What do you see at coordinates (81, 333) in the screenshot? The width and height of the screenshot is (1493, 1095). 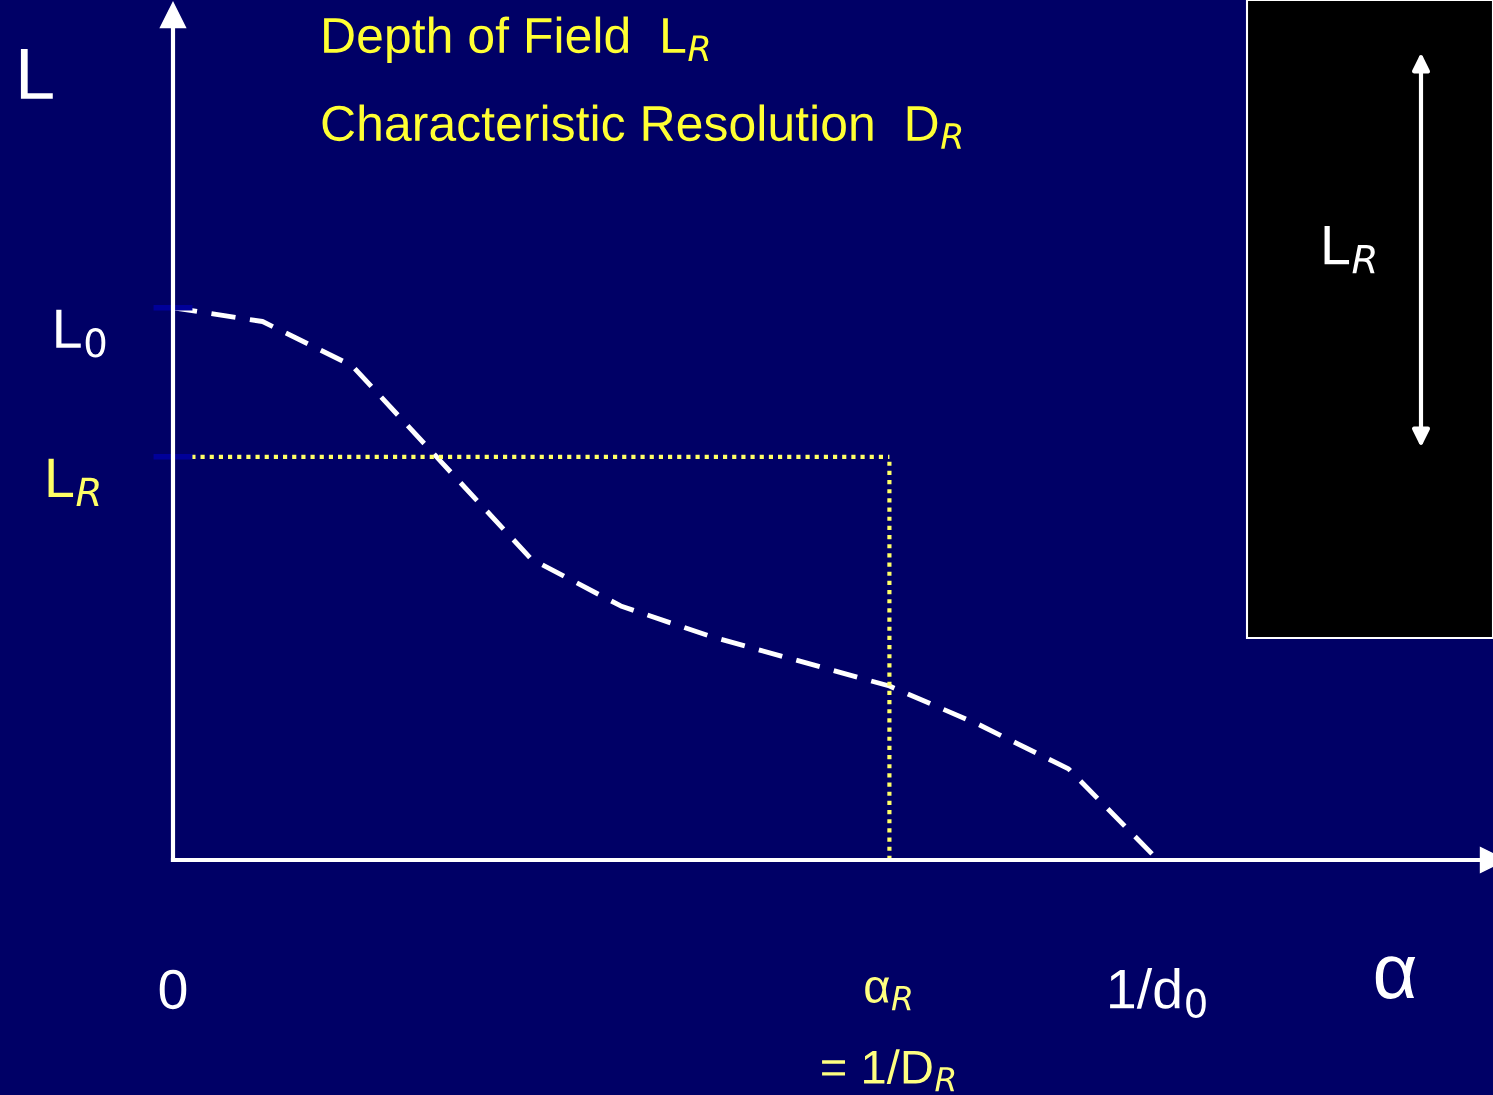 I see `annotation: L$_{0}$` at bounding box center [81, 333].